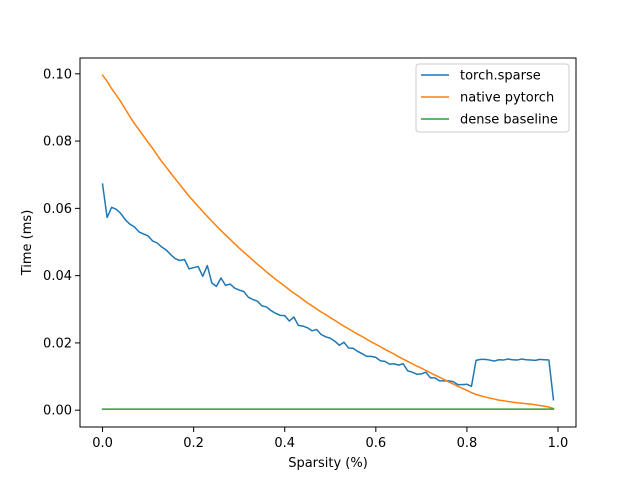 The width and height of the screenshot is (640, 480). What do you see at coordinates (57, 411) in the screenshot?
I see `y-tick-label: 0.00` at bounding box center [57, 411].